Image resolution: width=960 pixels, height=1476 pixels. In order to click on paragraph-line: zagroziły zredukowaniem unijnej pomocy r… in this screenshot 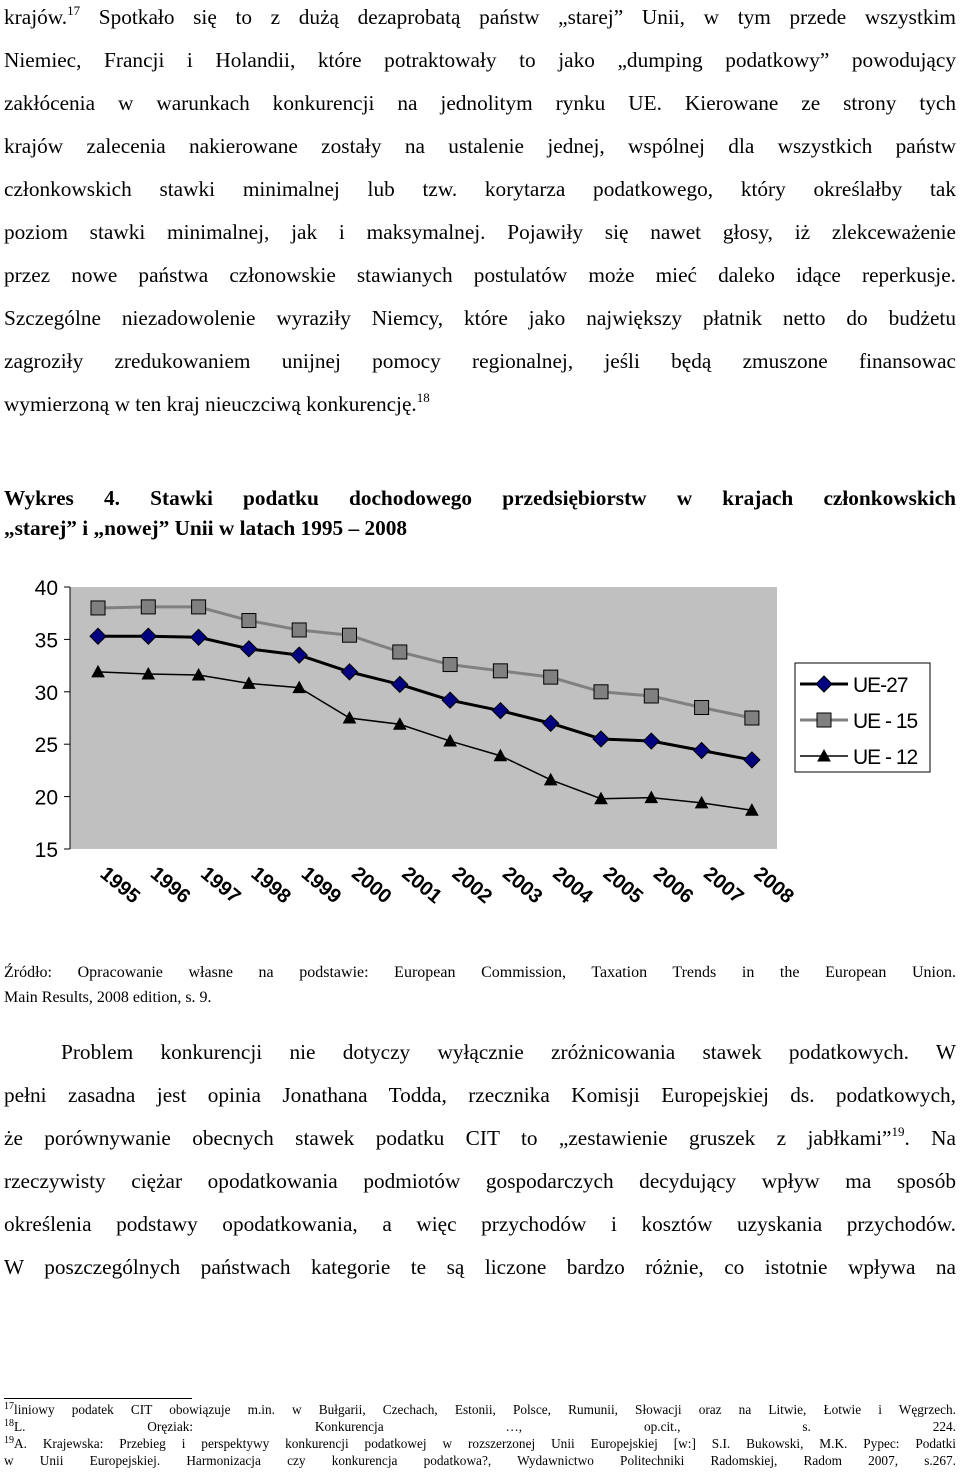, I will do `click(480, 361)`.